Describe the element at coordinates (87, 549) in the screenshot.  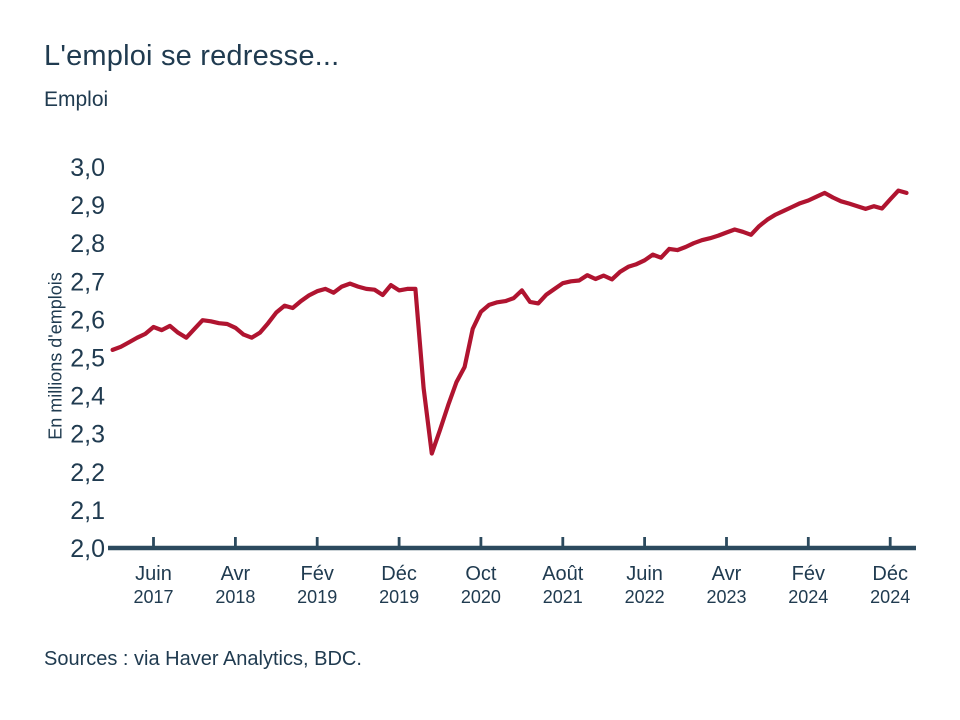
I see `y-tick-label: 2,0` at that location.